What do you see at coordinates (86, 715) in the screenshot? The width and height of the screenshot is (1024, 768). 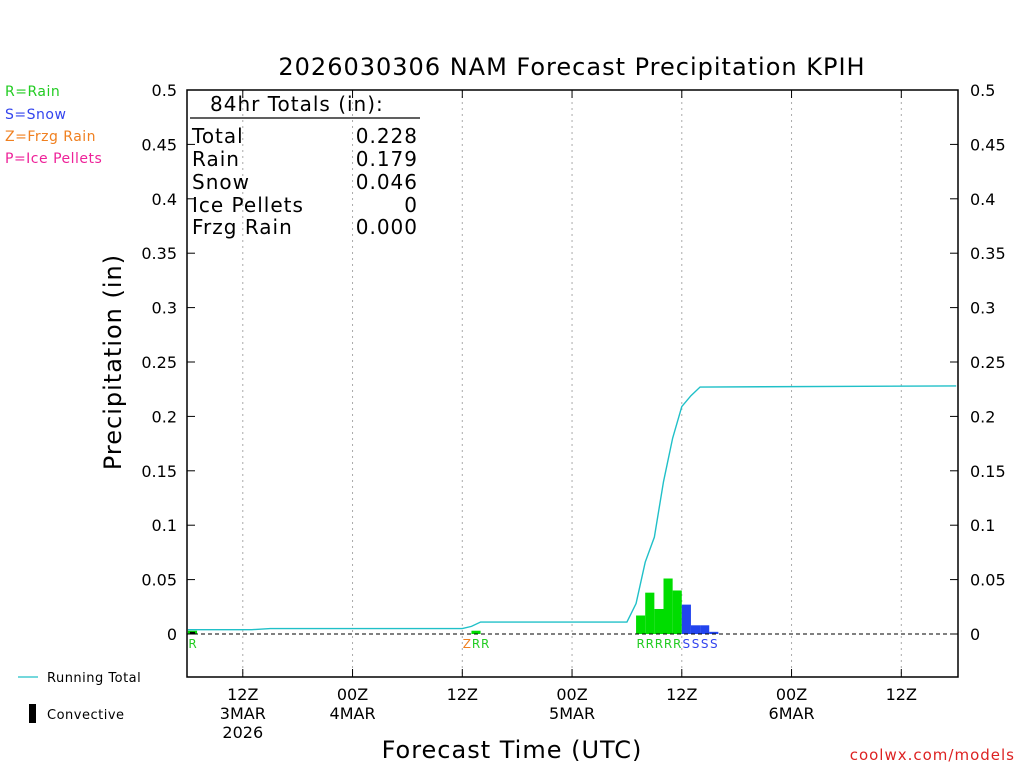 I see `legend-convective: Convective` at bounding box center [86, 715].